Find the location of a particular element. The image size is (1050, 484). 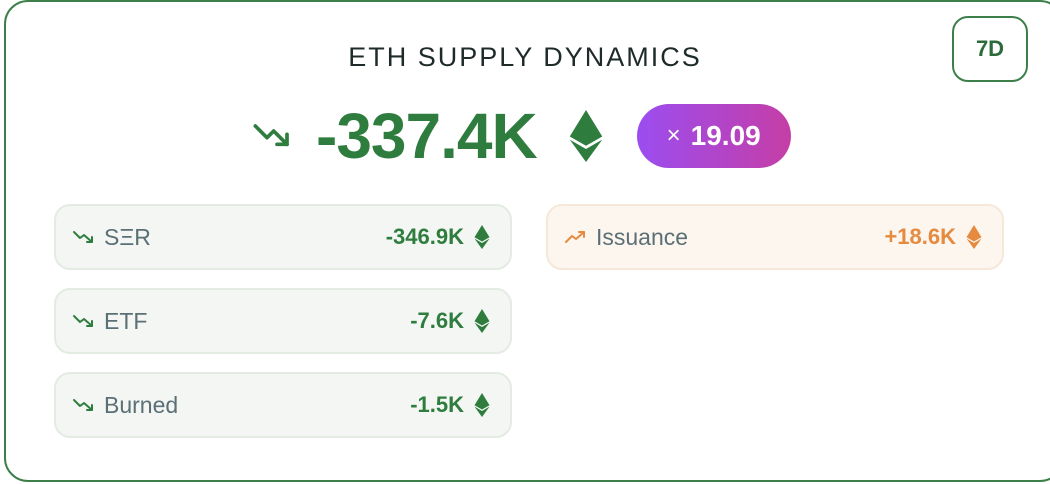

row-value: -1.5K is located at coordinates (437, 404).